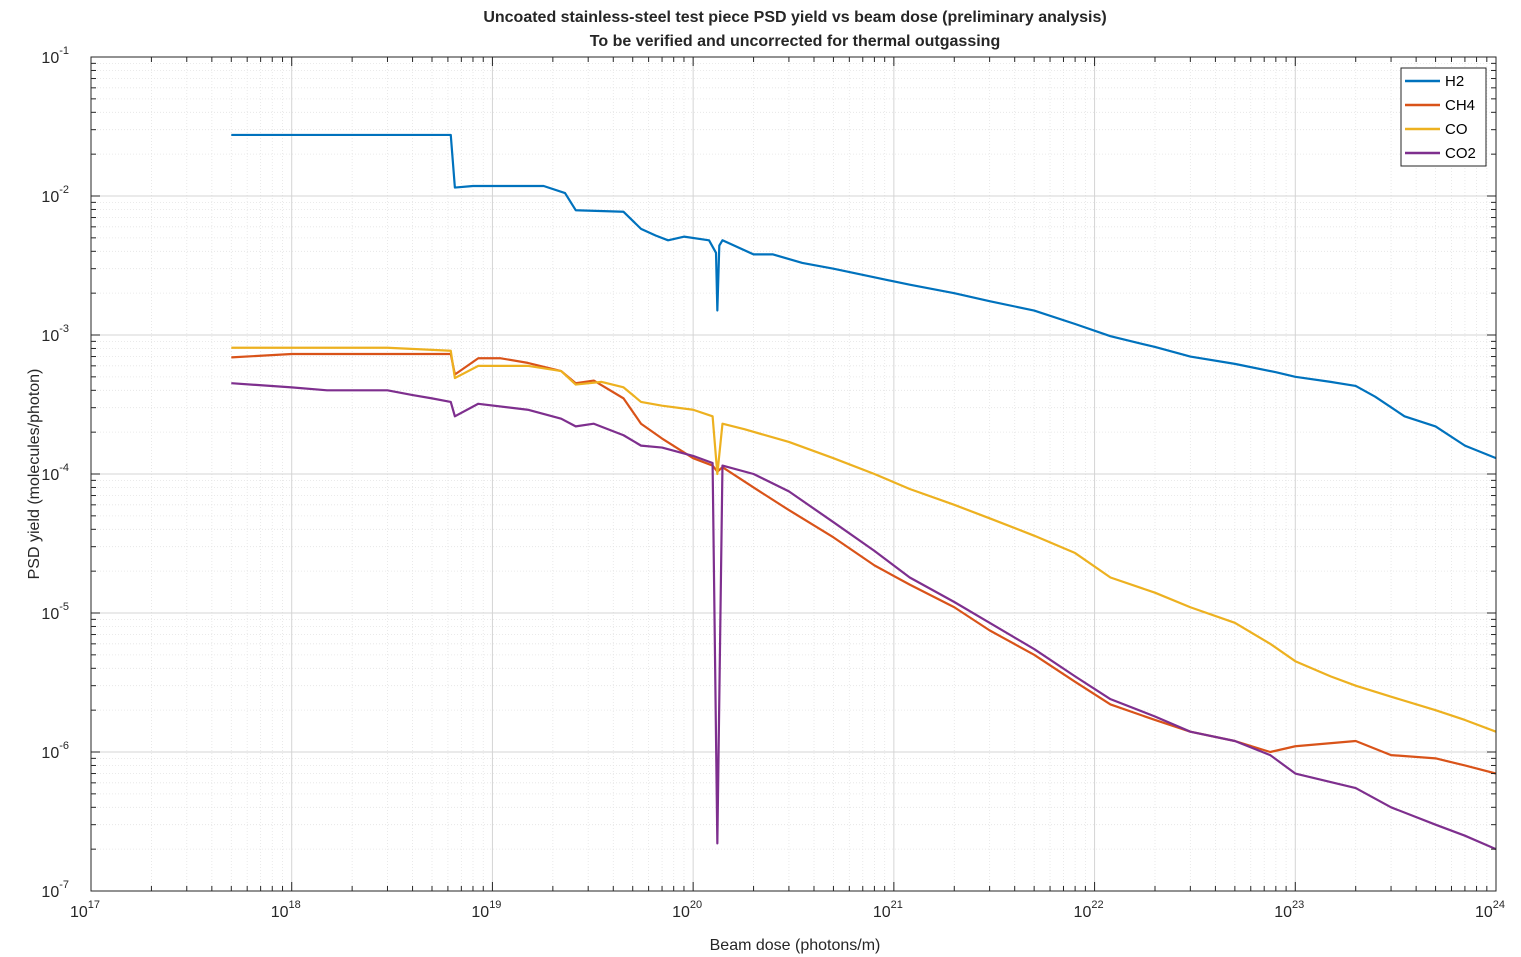 Image resolution: width=1521 pixels, height=957 pixels. Describe the element at coordinates (55, 195) in the screenshot. I see `y-tick-label: 10⁻²` at that location.